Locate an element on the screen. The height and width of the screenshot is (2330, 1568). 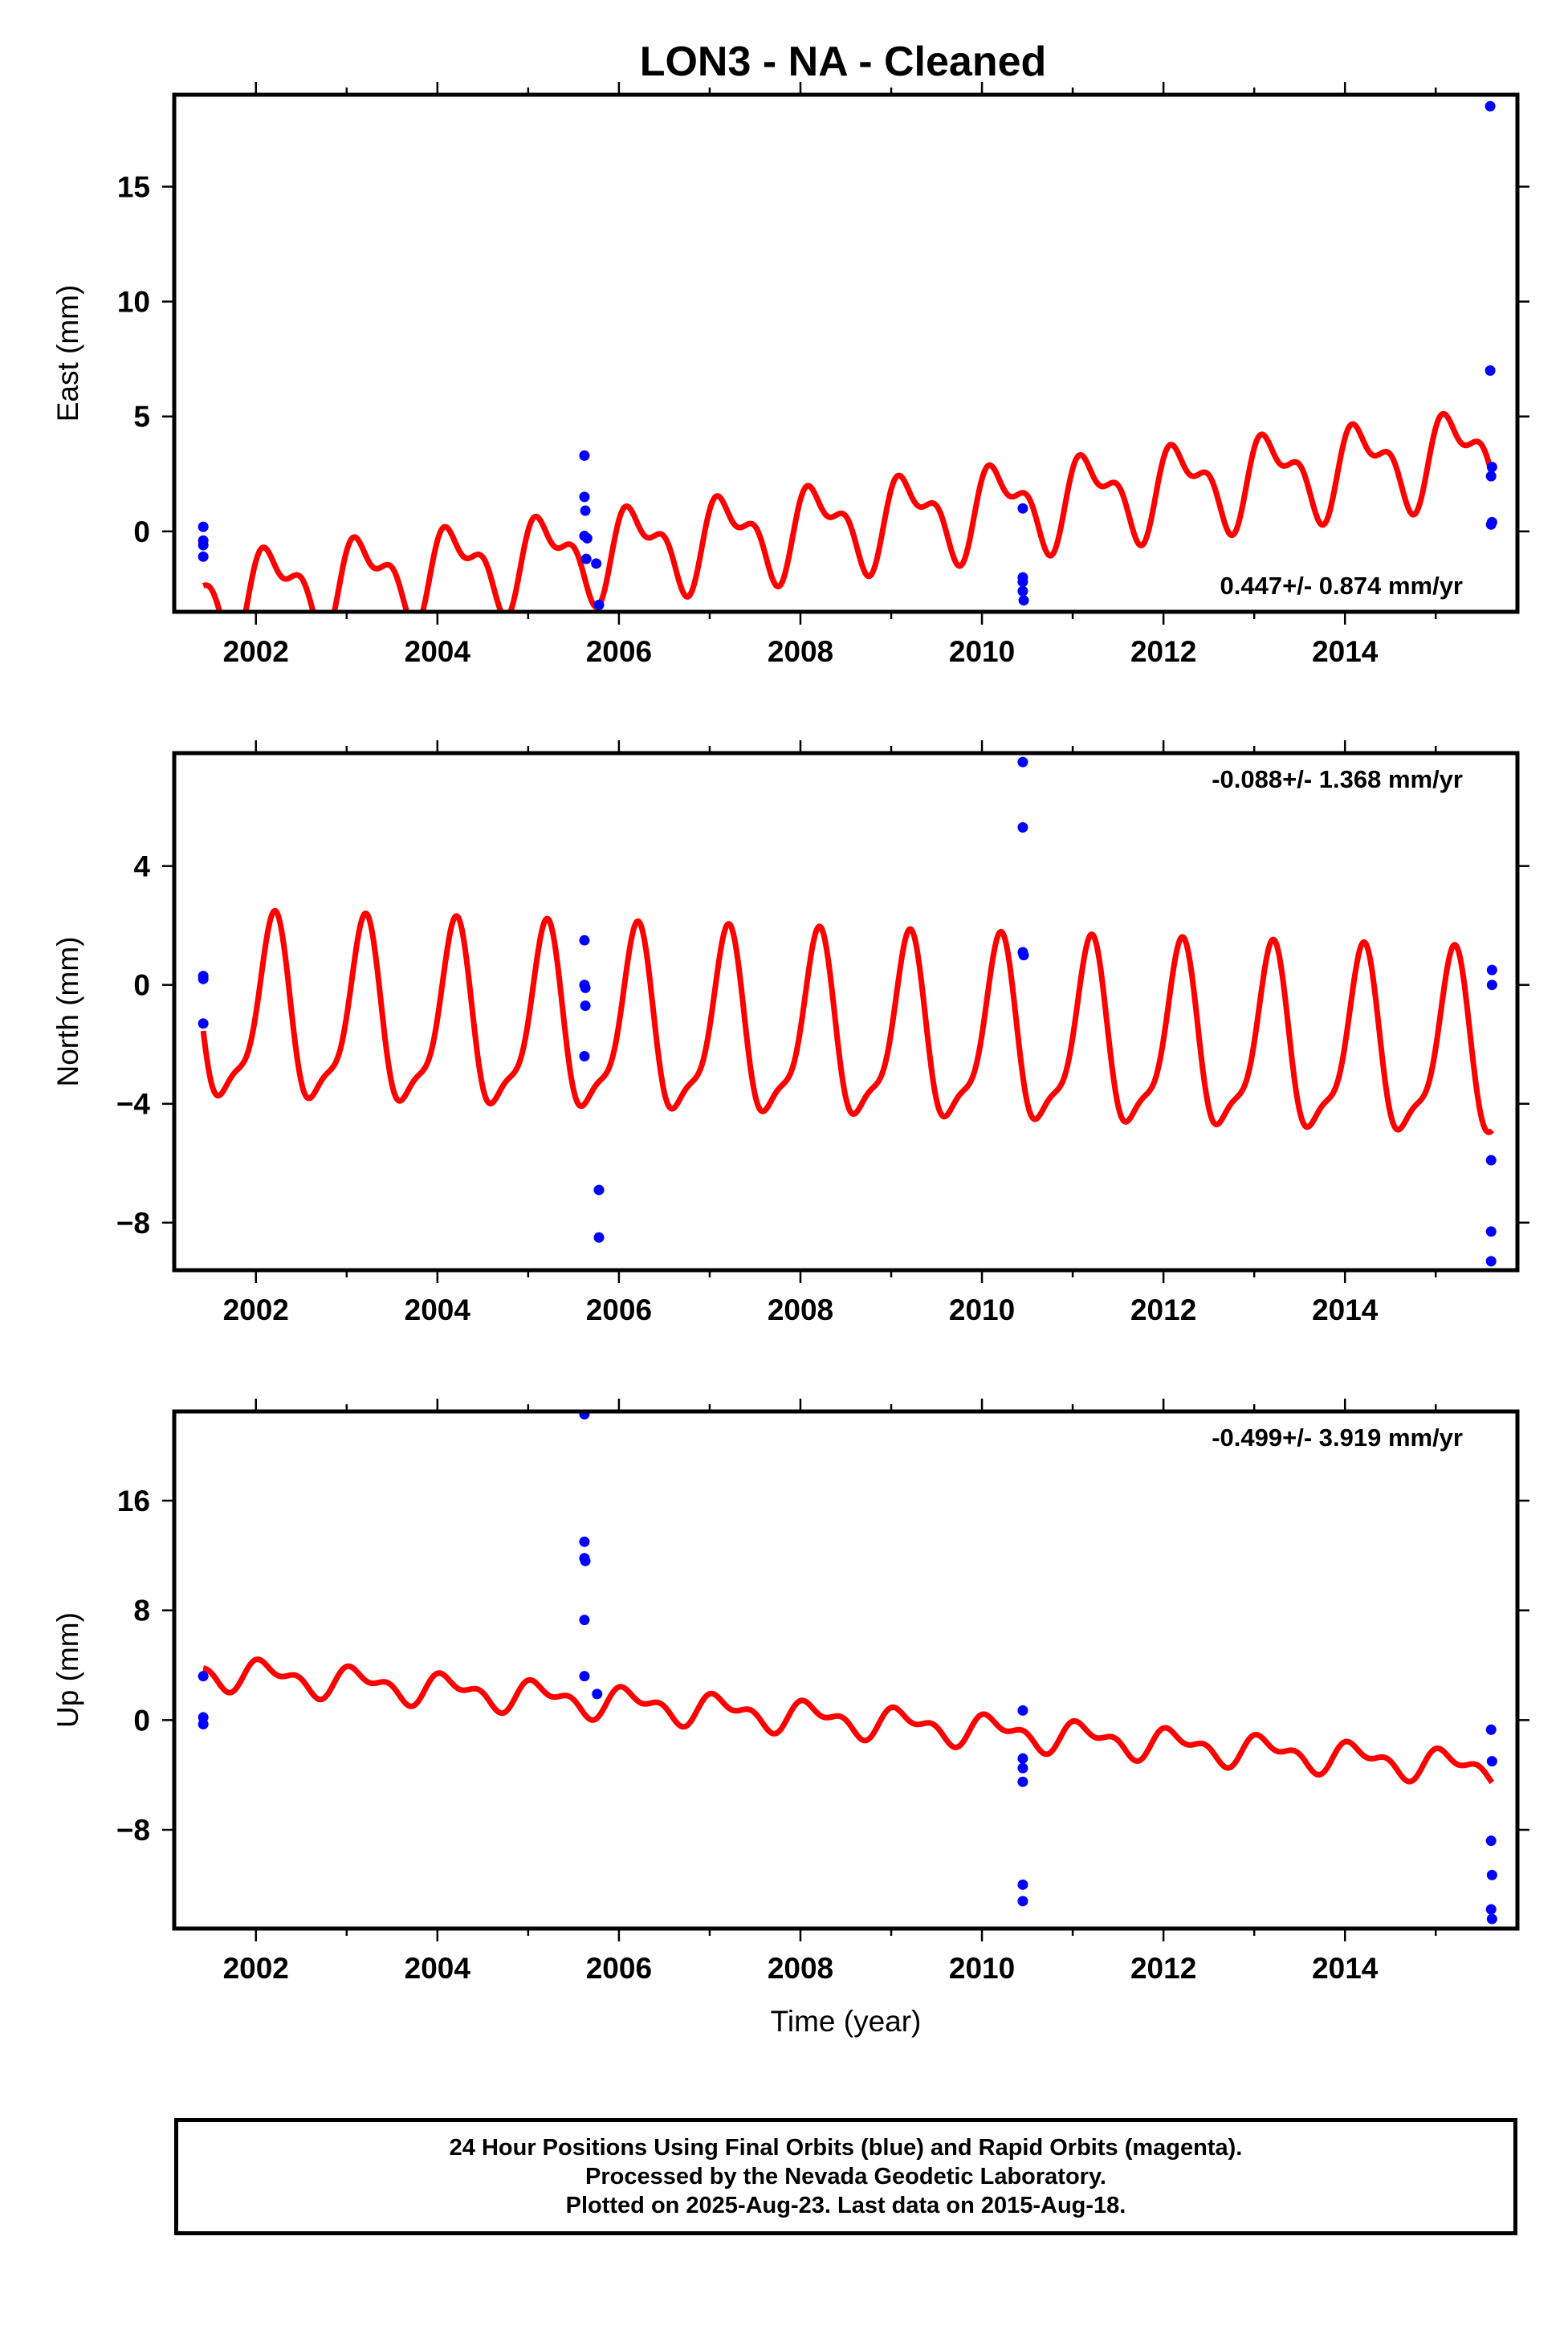
y-tick-label: −4 is located at coordinates (133, 1104).